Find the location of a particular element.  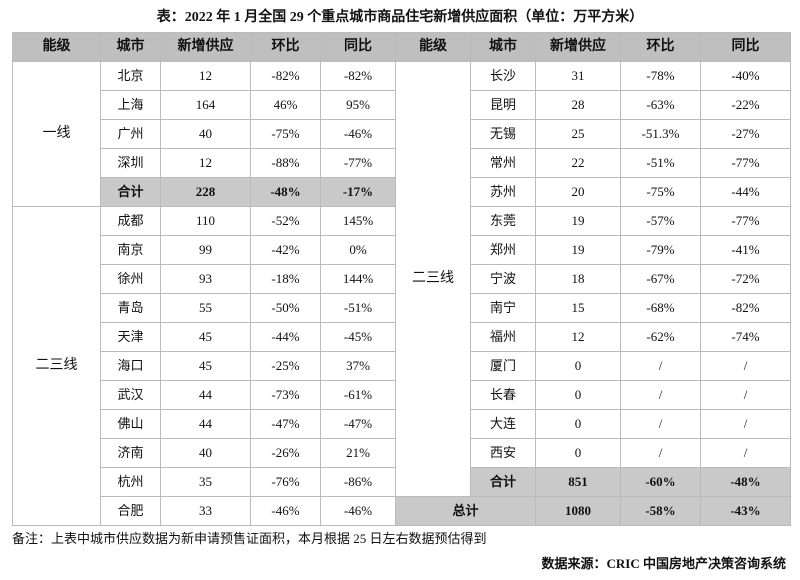

supply-cell: 15 is located at coordinates (578, 308).